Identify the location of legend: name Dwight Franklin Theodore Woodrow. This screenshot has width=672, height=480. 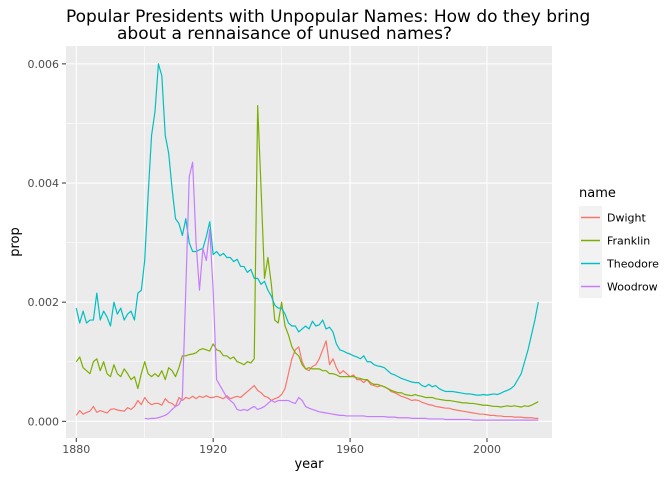
(619, 242).